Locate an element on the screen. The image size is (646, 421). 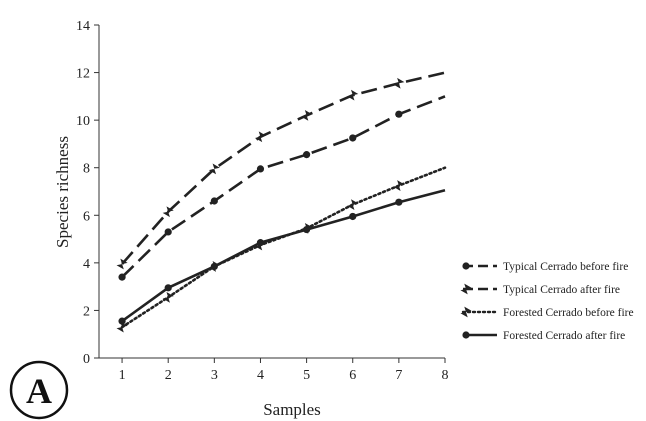
legend-entry: Typical Cerrado before fire is located at coordinates (545, 267).